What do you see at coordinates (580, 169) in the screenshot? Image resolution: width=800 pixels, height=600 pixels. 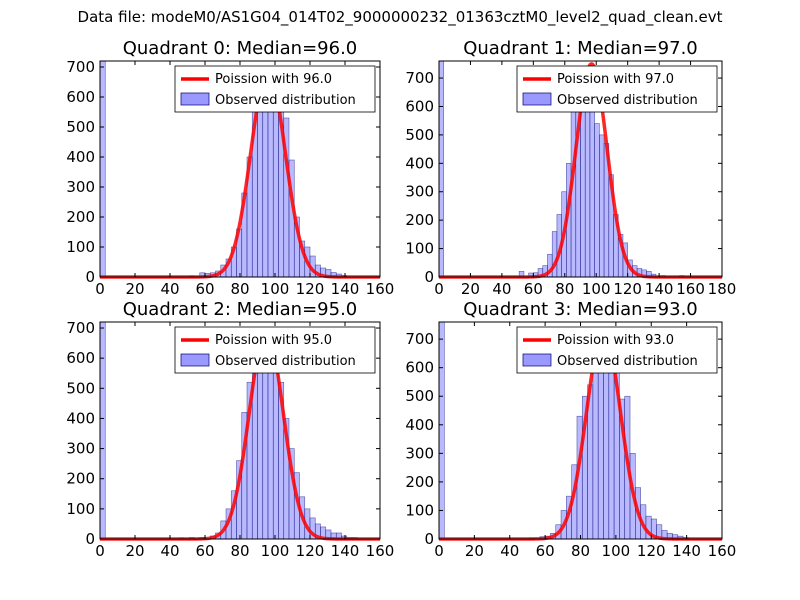 I see `axes-frame` at bounding box center [580, 169].